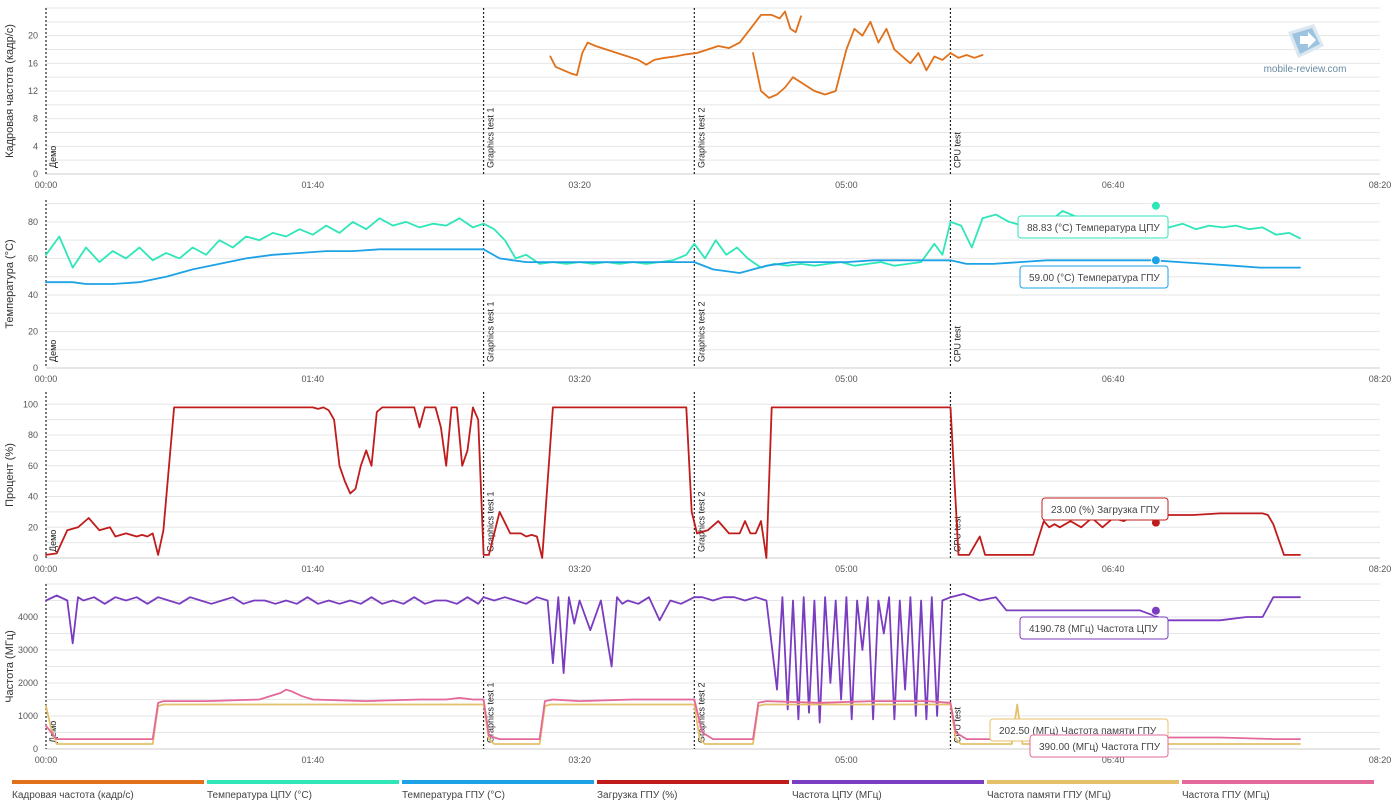 The image size is (1400, 806). What do you see at coordinates (10, 283) in the screenshot?
I see `y-axis-label: Температура (°C)` at bounding box center [10, 283].